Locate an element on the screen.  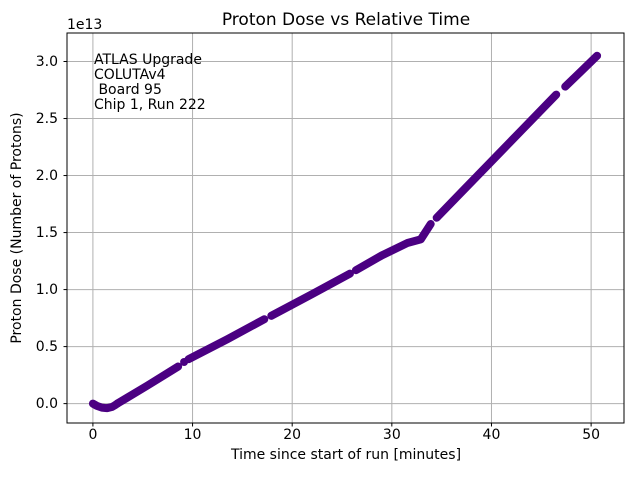
y-tick-label: 0.5 is located at coordinates (46, 346).